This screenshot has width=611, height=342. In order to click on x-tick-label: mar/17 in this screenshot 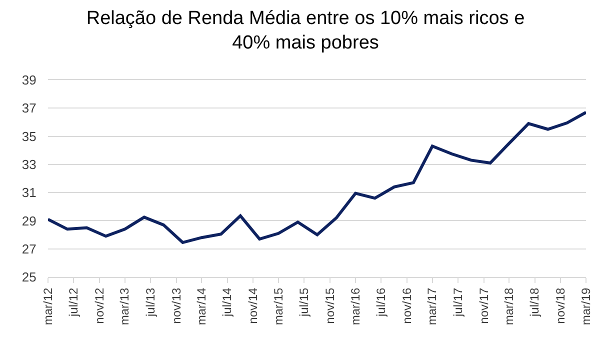, I will do `click(432, 306)`.